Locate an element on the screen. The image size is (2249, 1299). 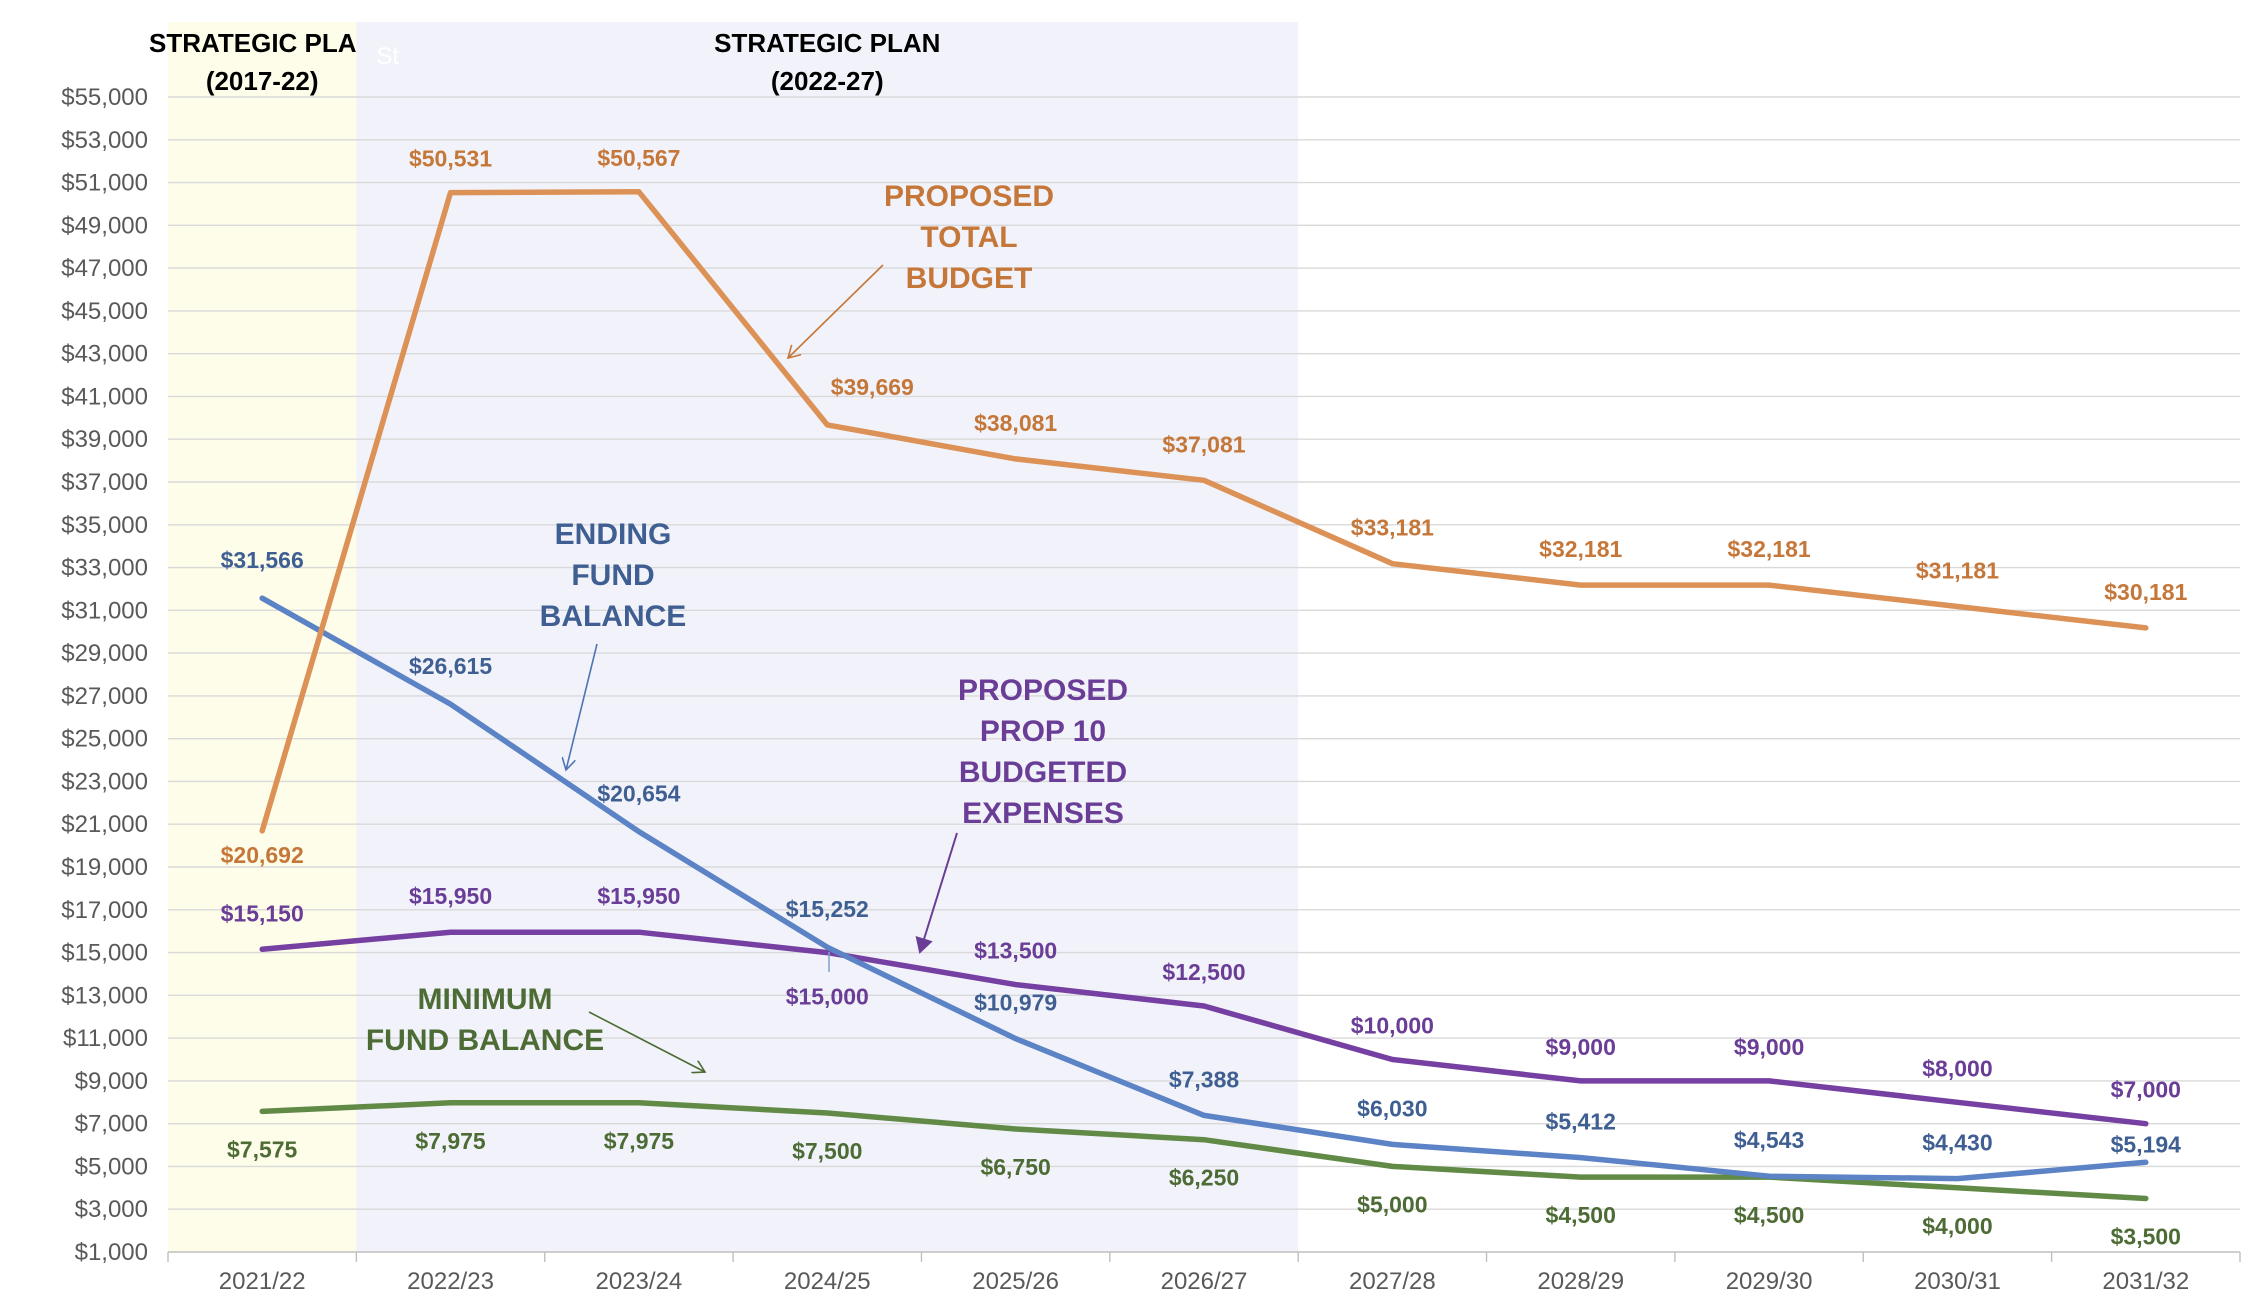
data-label-series-3: $7,975 is located at coordinates (450, 1141).